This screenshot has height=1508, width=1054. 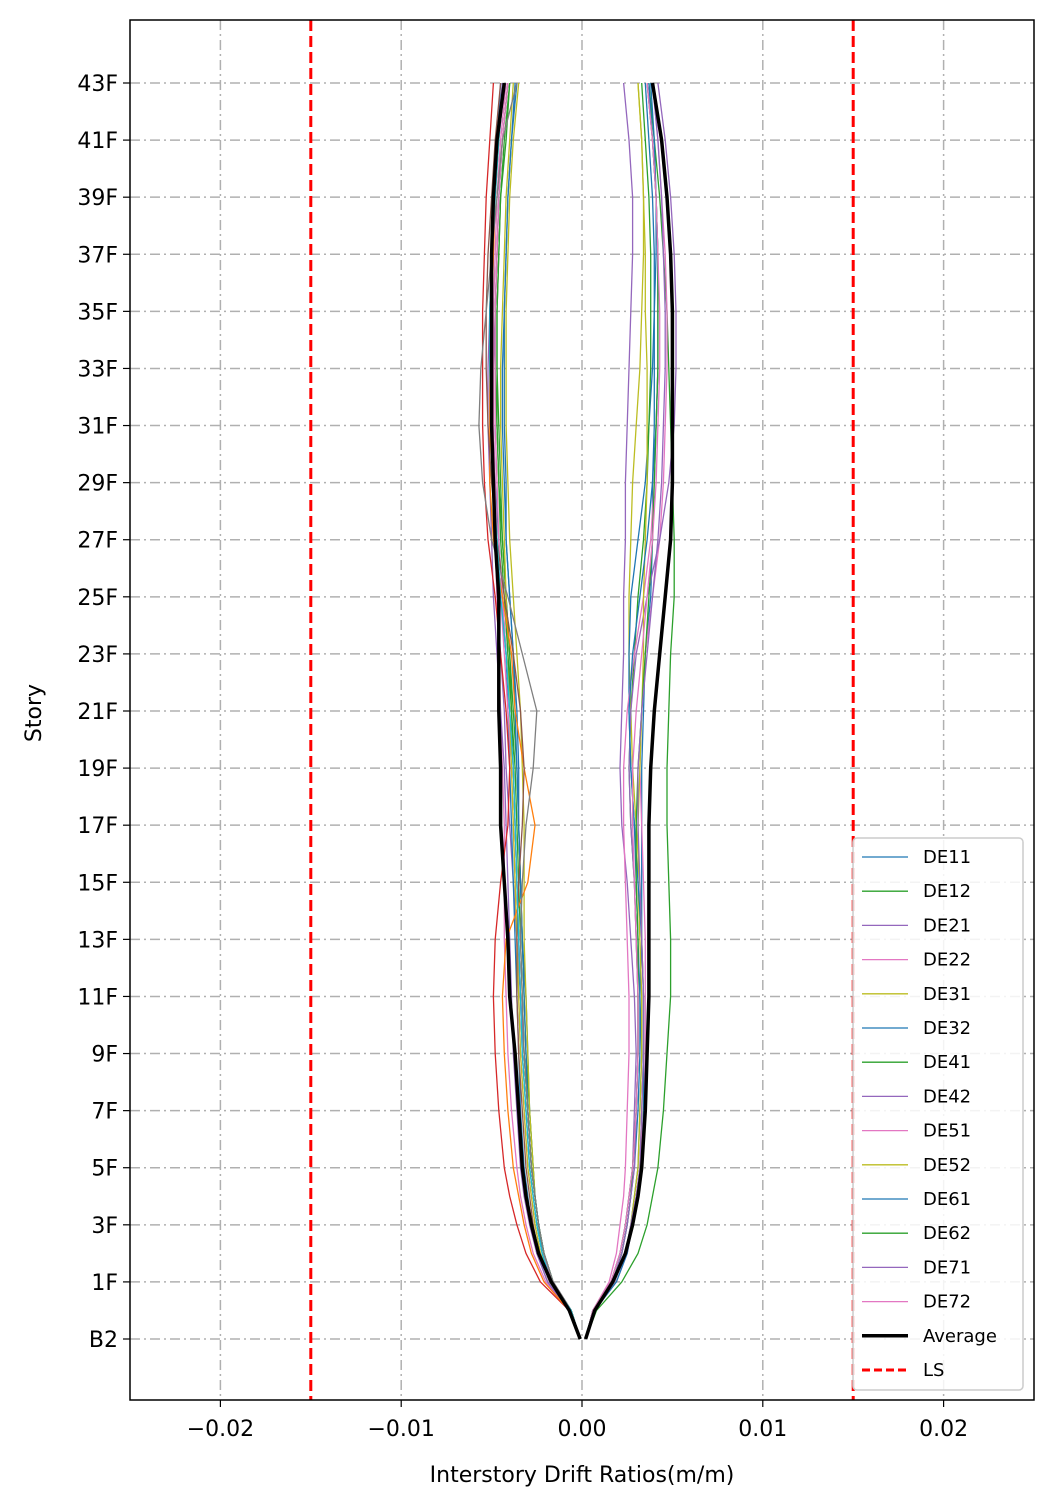 What do you see at coordinates (97, 883) in the screenshot?
I see `y-tick-label: 15F` at bounding box center [97, 883].